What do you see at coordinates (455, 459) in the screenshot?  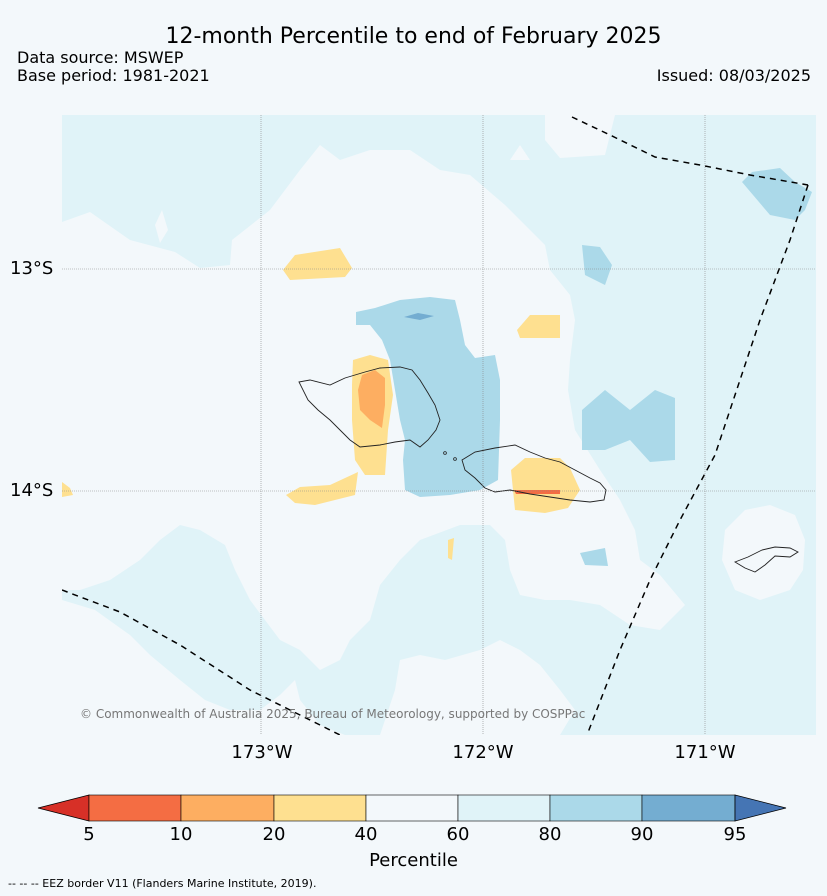 I see `manono-island-outline` at bounding box center [455, 459].